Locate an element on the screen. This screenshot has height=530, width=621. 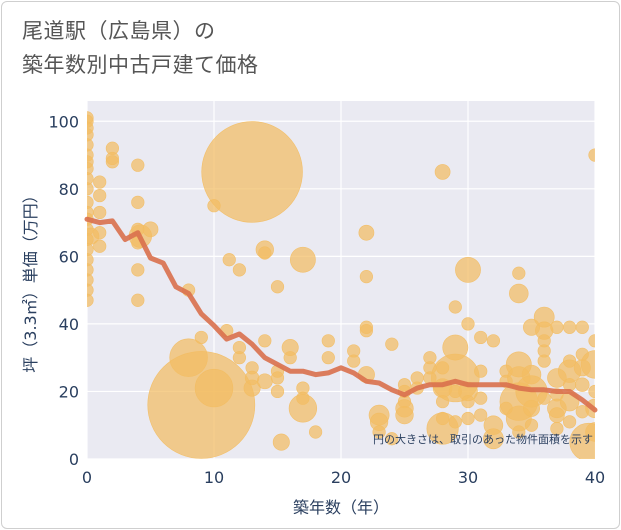
title-line-2: 築年数別中古戸建て価格 is located at coordinates (140, 65).